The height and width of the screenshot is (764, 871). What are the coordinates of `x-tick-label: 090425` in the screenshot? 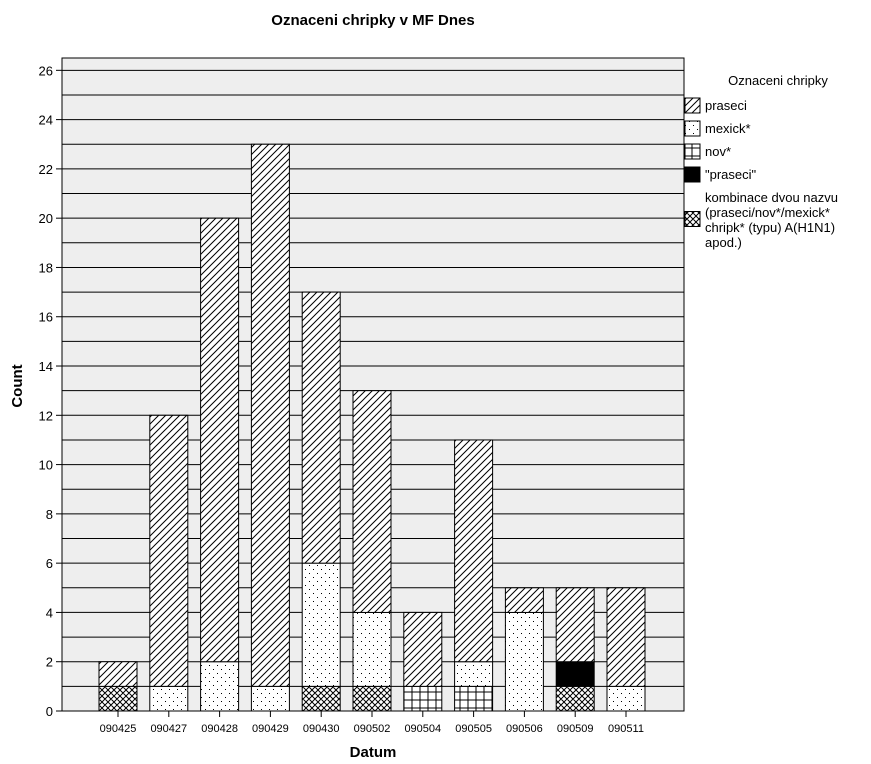 It's located at (118, 729).